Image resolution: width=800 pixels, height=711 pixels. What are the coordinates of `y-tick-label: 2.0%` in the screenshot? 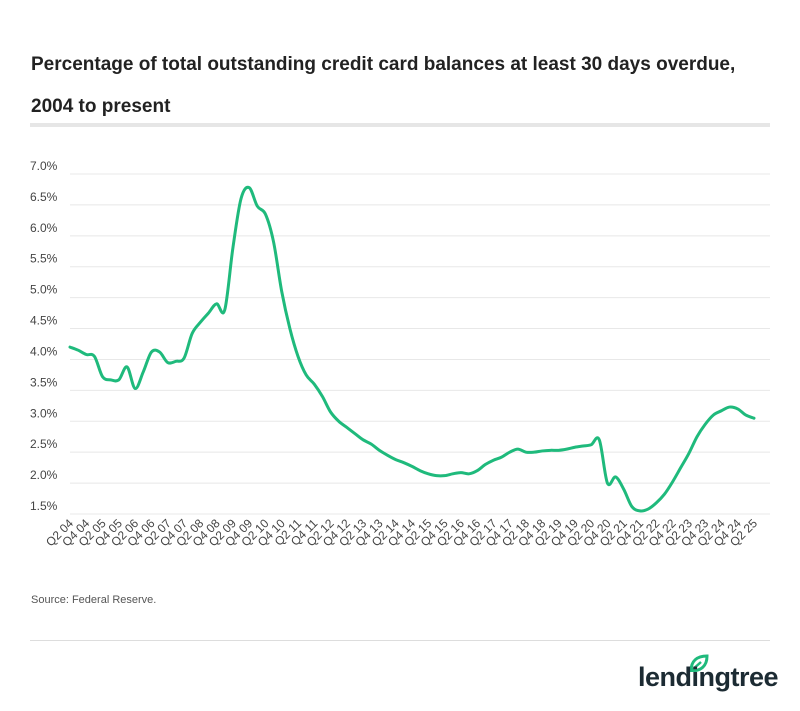 It's located at (44, 475).